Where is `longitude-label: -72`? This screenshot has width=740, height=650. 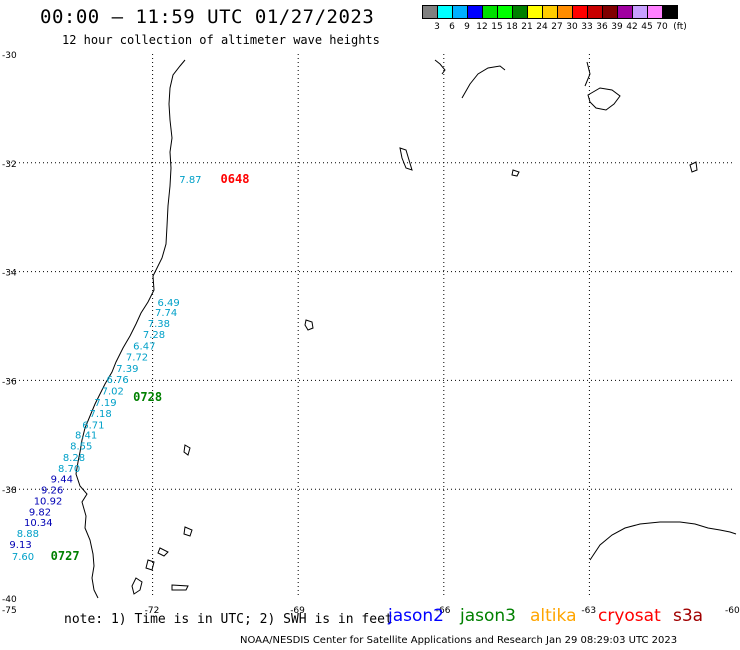 longitude-label: -72 is located at coordinates (152, 611).